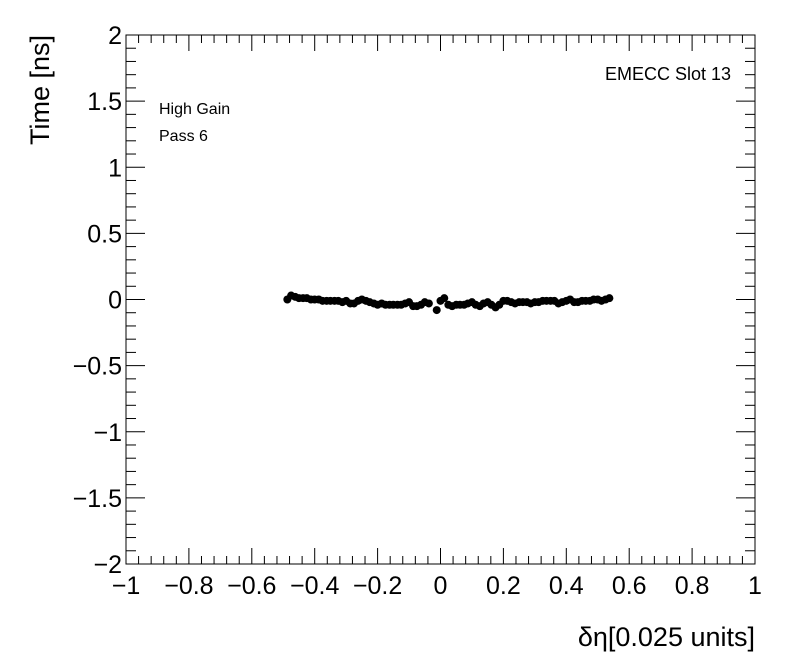 The image size is (796, 672). I want to click on x-tick-label: 1, so click(755, 586).